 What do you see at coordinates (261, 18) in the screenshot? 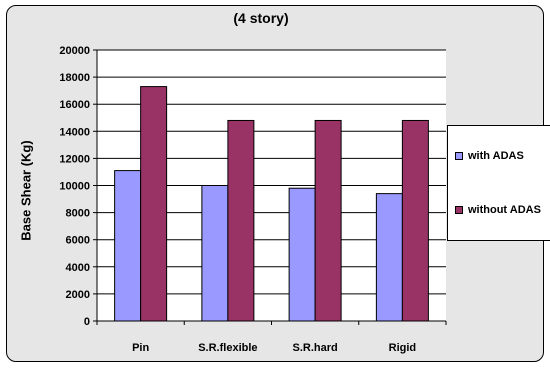
I see `chart-title: (4 story)` at bounding box center [261, 18].